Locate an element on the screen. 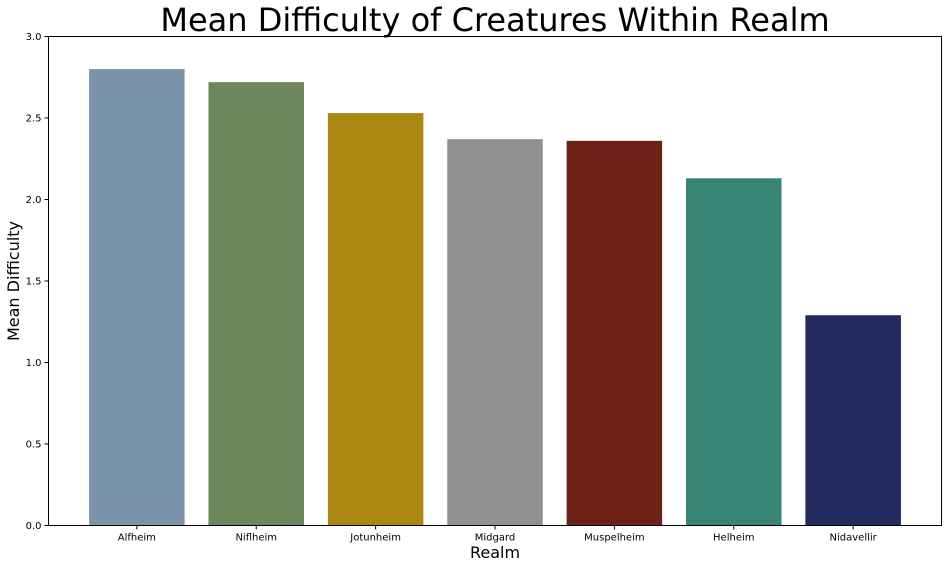 The height and width of the screenshot is (568, 949). y-tick-label: 2.5 is located at coordinates (34, 119).